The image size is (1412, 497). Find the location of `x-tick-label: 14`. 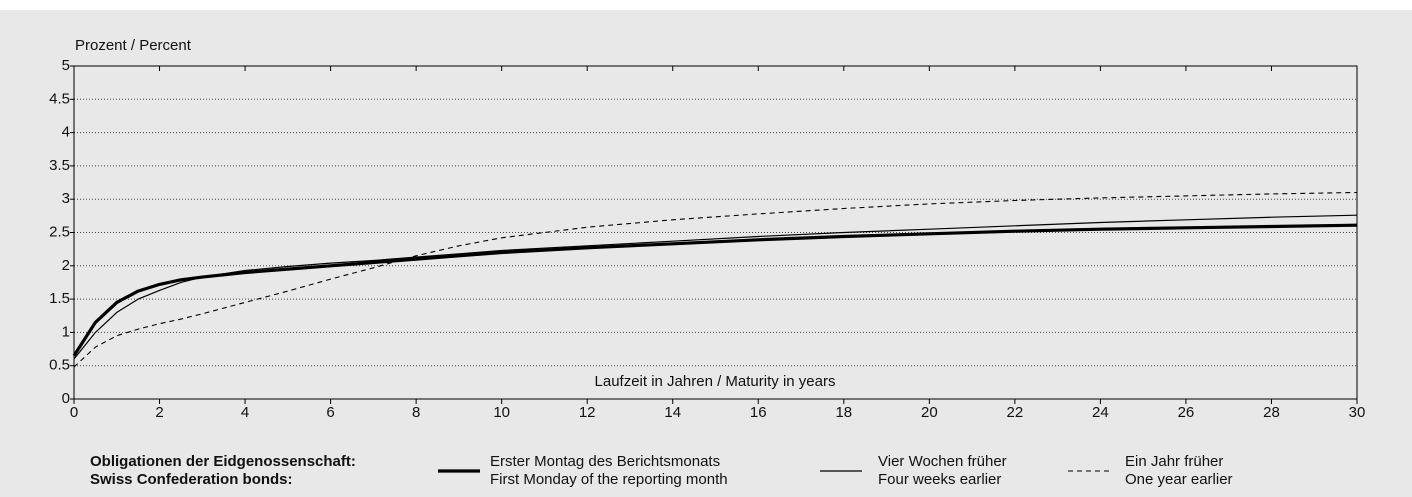

x-tick-label: 14 is located at coordinates (672, 412).